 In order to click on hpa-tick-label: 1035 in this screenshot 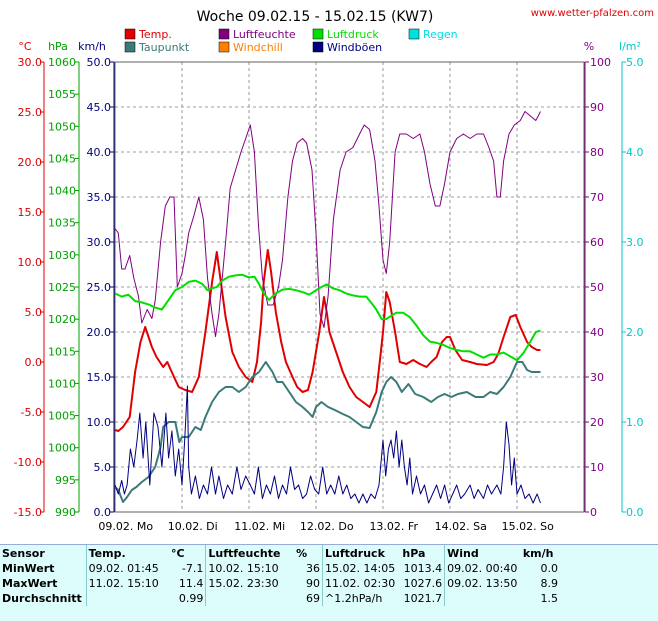, I will do `click(62, 223)`.